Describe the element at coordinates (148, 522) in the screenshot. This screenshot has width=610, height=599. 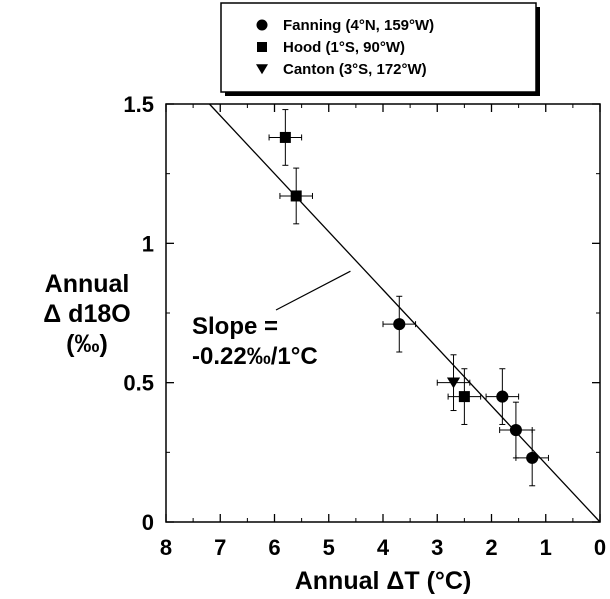
I see `y-tick-label-0: 0` at that location.